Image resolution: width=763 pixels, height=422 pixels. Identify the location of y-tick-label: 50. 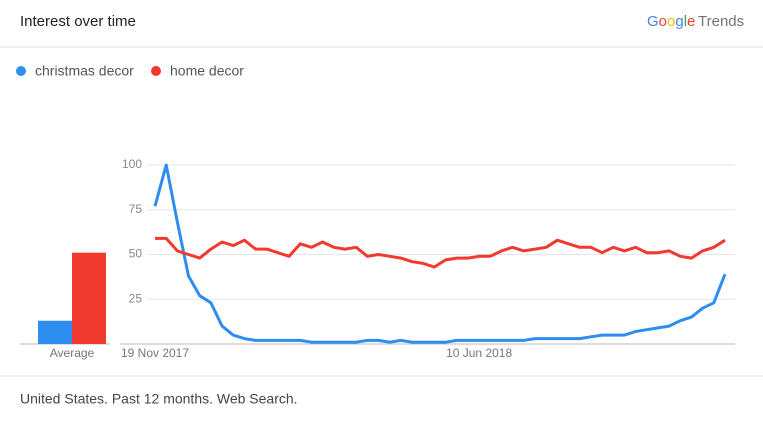
(136, 254).